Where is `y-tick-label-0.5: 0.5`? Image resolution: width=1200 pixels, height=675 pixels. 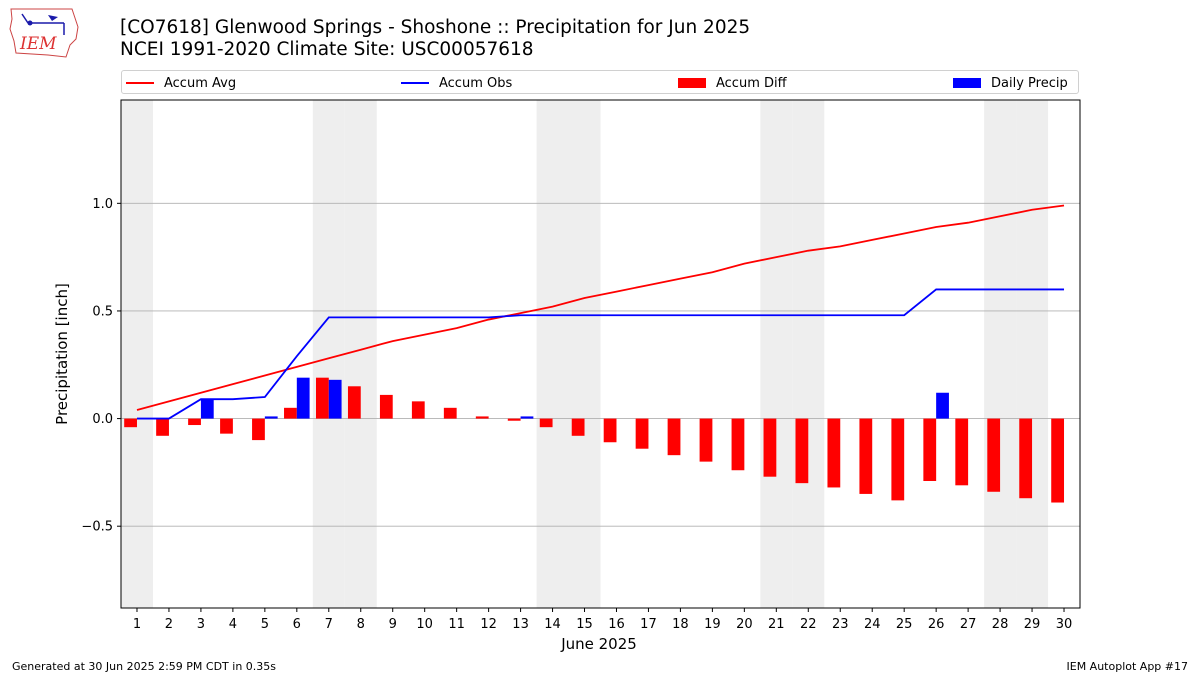
y-tick-label-0.5: 0.5 is located at coordinates (102, 311).